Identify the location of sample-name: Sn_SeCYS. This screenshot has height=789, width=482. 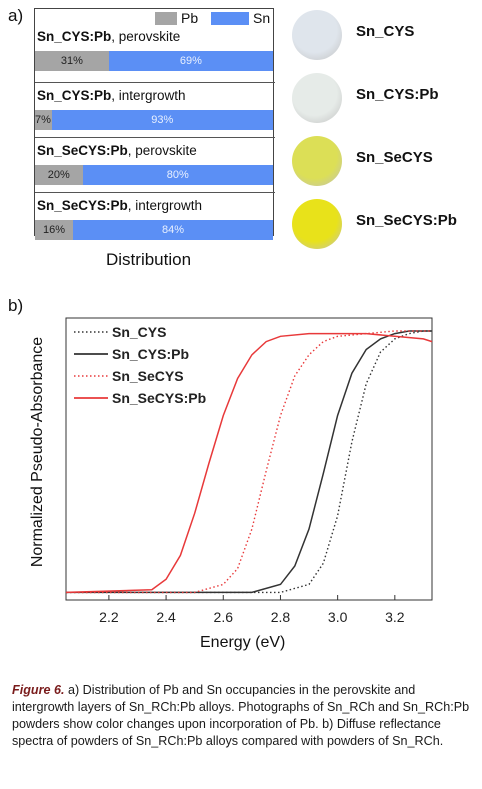
(394, 157).